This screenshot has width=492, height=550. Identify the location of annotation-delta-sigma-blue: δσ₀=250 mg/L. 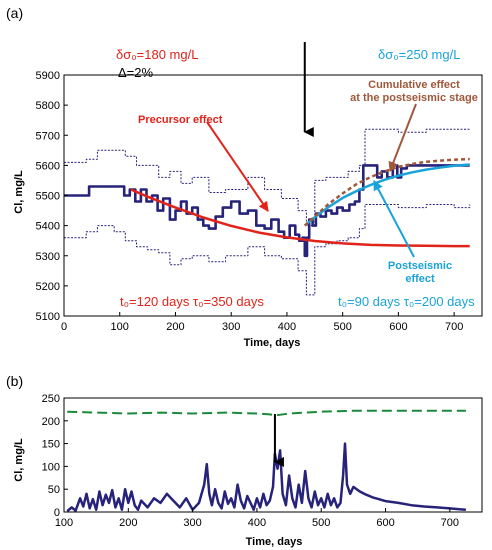
(419, 54).